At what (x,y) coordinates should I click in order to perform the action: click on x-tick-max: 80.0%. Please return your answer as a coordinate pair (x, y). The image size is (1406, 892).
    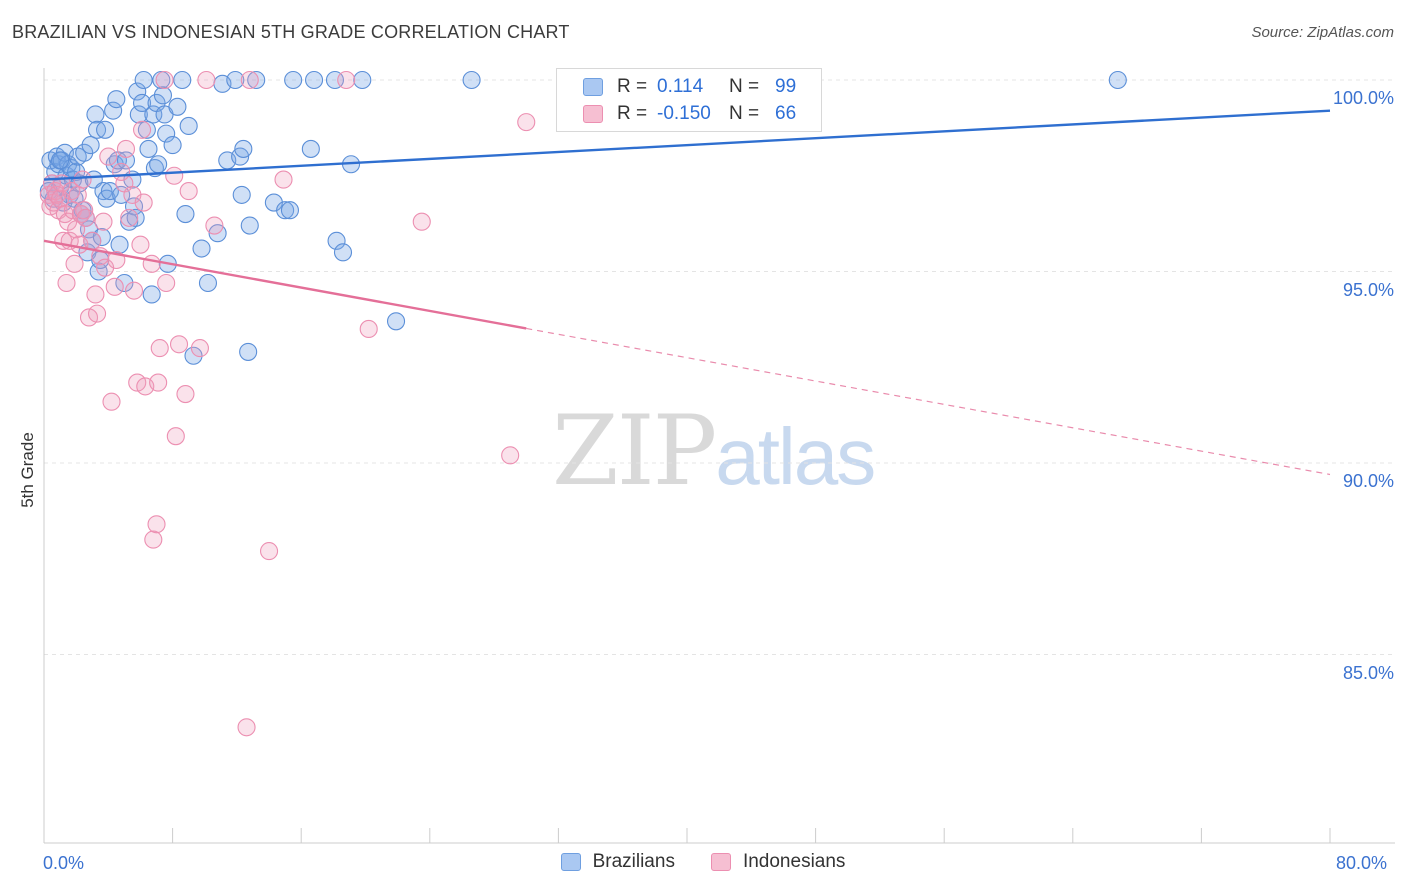
    Looking at the image, I should click on (1362, 863).